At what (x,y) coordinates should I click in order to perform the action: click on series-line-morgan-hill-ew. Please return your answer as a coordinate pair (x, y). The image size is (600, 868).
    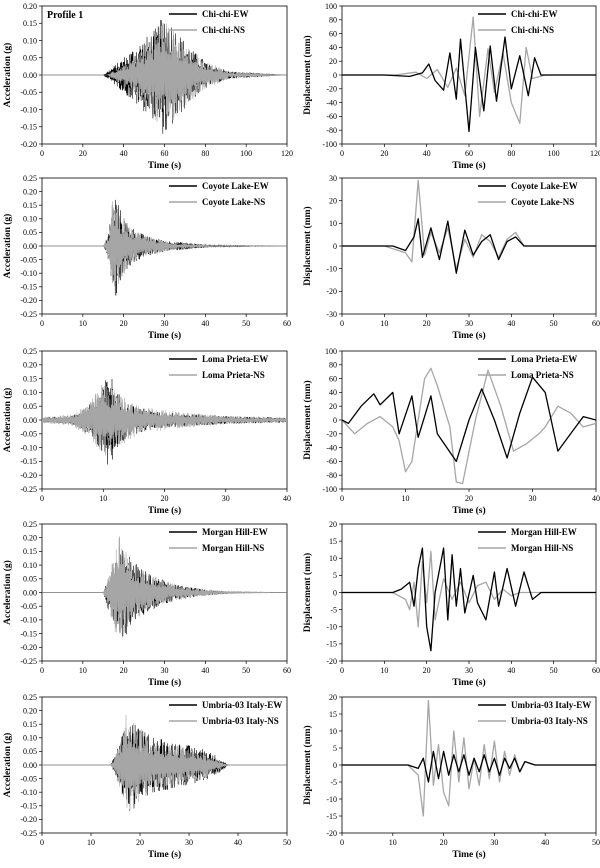
    Looking at the image, I should click on (469, 599).